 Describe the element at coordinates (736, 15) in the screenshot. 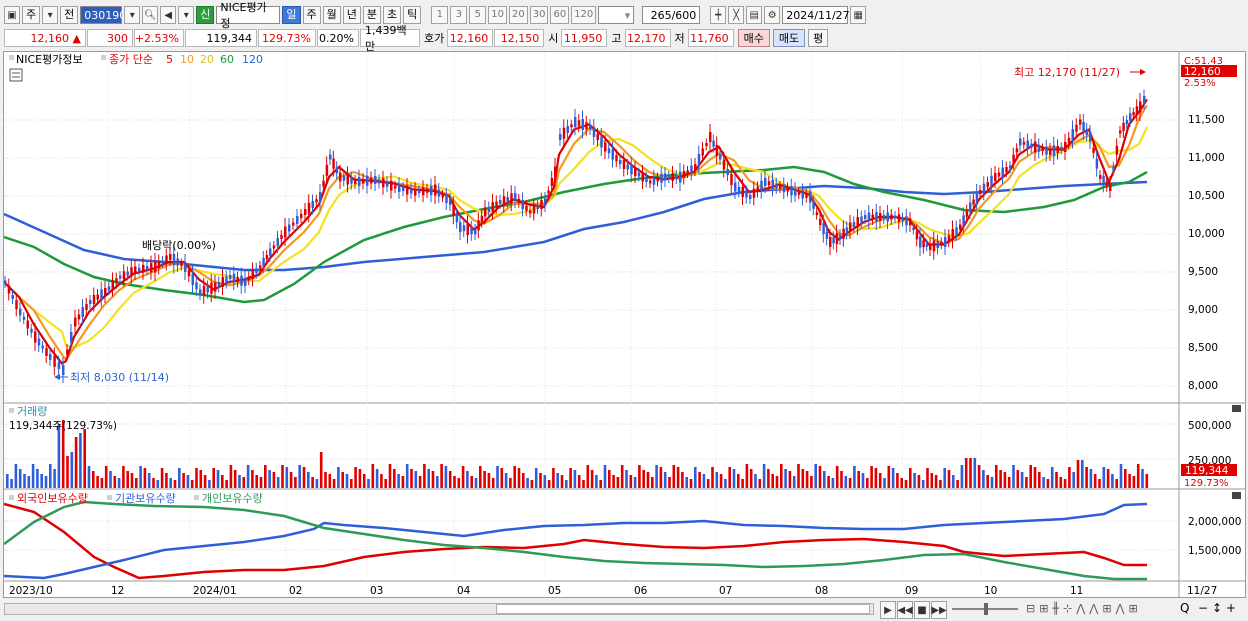

I see `crosshair-icon: ╳` at that location.